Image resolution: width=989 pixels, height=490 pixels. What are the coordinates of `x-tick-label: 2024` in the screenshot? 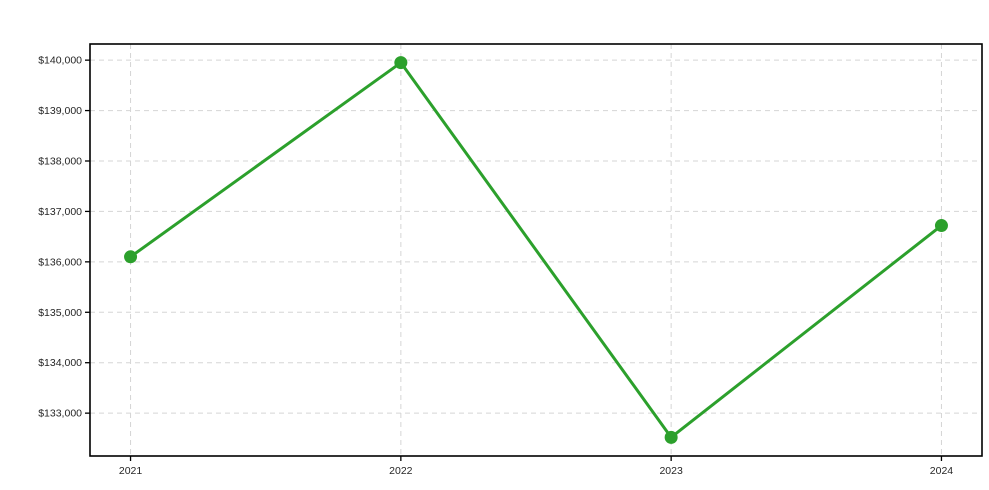 It's located at (942, 471).